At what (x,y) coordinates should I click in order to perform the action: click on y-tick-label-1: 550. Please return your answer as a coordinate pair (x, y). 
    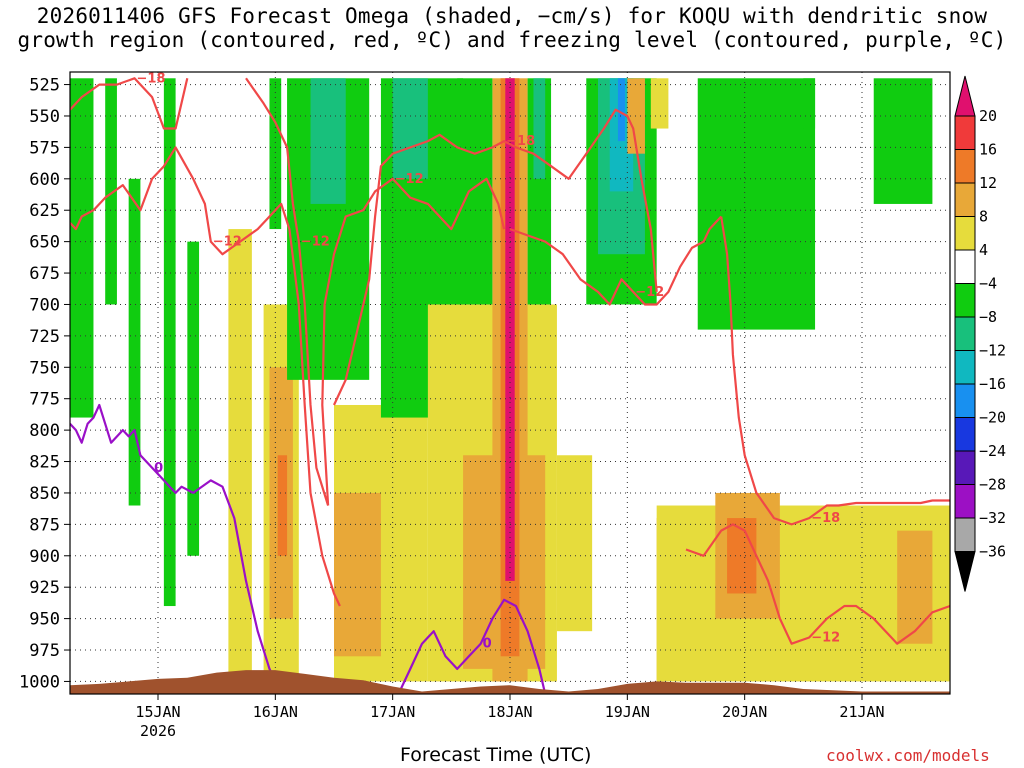
    Looking at the image, I should click on (44, 117).